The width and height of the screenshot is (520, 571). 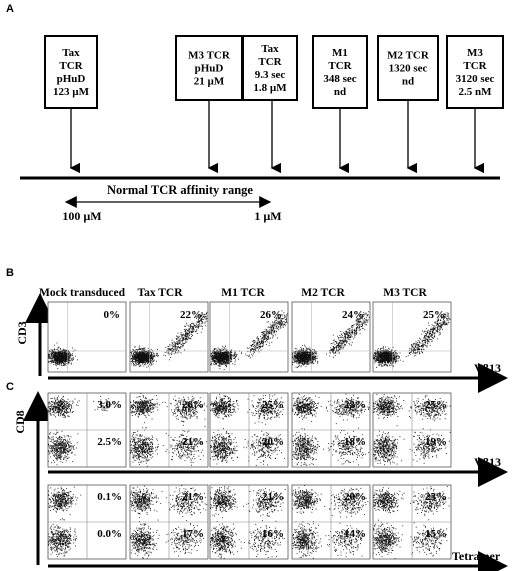 I want to click on affinity-box-line: 1.8 µM, so click(x=270, y=88).